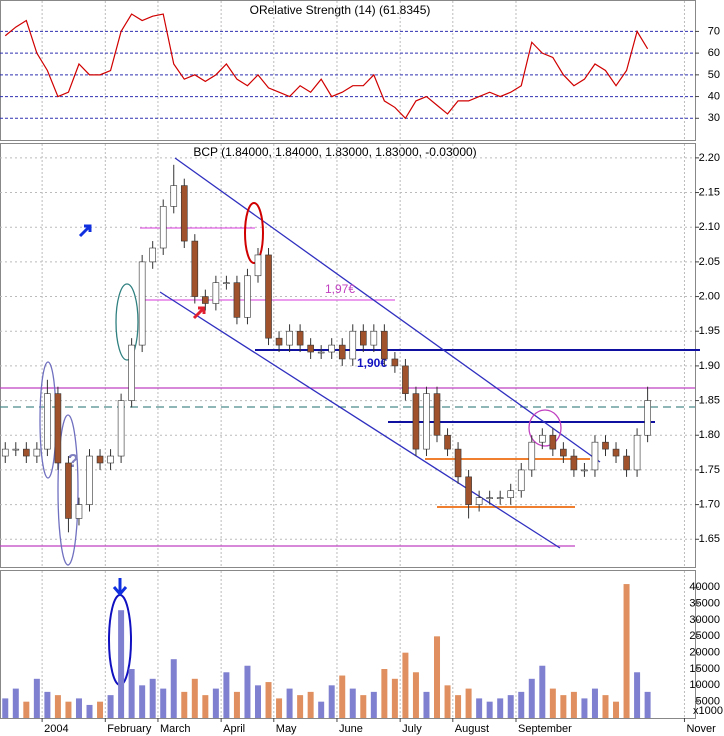 The image size is (724, 736). Describe the element at coordinates (545, 729) in the screenshot. I see `x-tick-label: September` at that location.